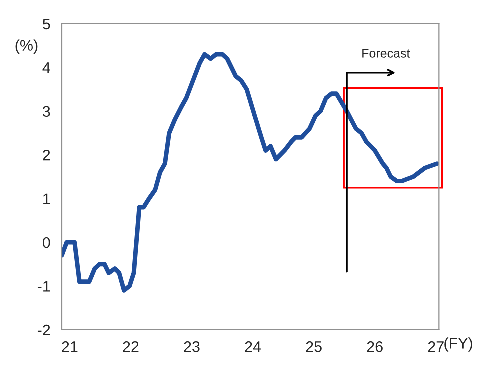 The width and height of the screenshot is (494, 368). Describe the element at coordinates (253, 347) in the screenshot. I see `x-tick-label: 24` at that location.